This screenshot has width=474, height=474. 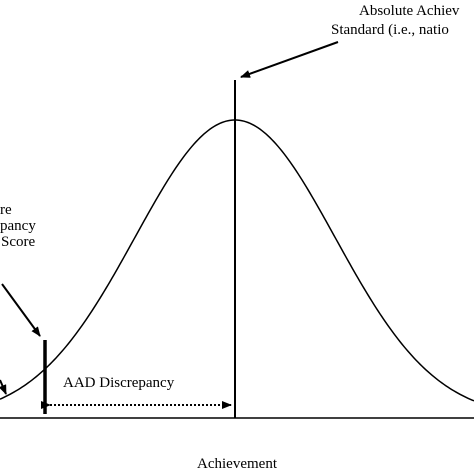 What do you see at coordinates (21, 310) in the screenshot?
I see `score-arrow` at bounding box center [21, 310].